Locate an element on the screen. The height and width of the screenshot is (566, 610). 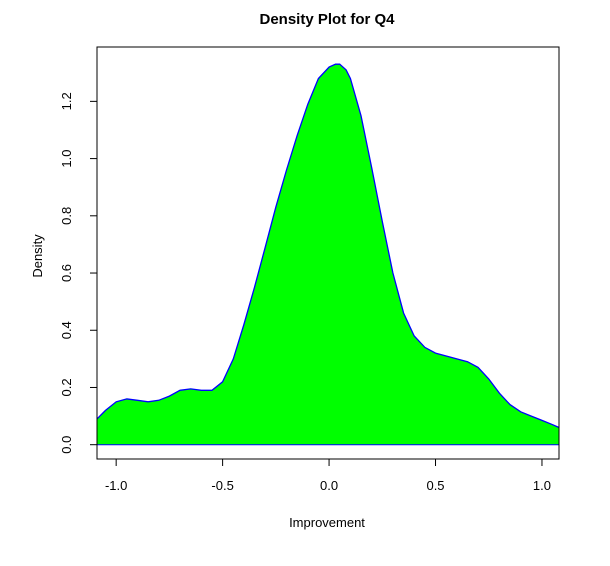
y-axis: 0.0 0.2 0.4 0.6 0.8 1.0 1.2 is located at coordinates (78, 273).